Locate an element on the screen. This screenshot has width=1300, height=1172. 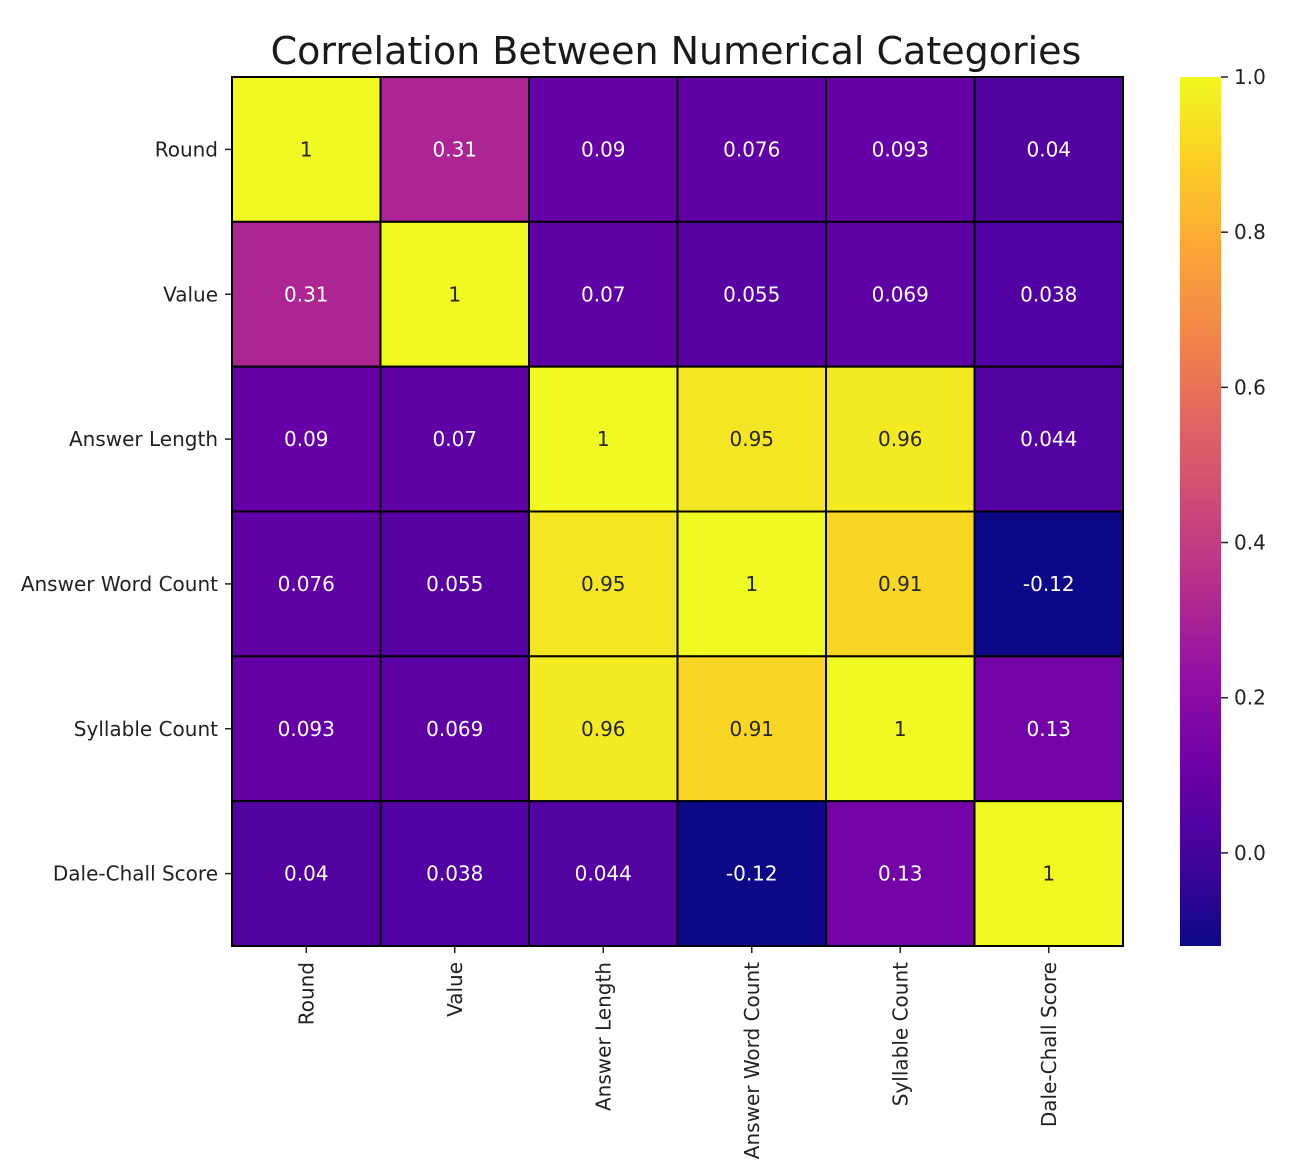
colorbar-tick-label: 0.2 is located at coordinates (1250, 698).